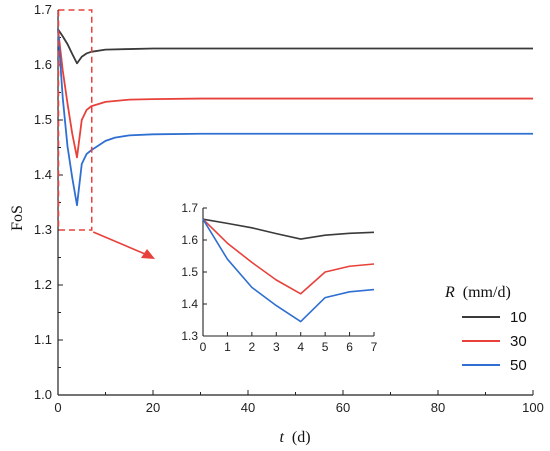 This screenshot has width=550, height=451. What do you see at coordinates (276, 347) in the screenshot?
I see `inset-x-tick-label: 3` at bounding box center [276, 347].